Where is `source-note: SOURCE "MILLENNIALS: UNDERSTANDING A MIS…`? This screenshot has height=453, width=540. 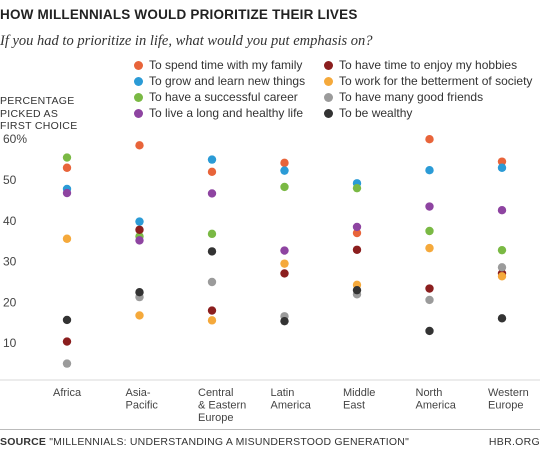
source-note: SOURCE "MILLENNIALS: UNDERSTANDING A MIS… is located at coordinates (204, 442).